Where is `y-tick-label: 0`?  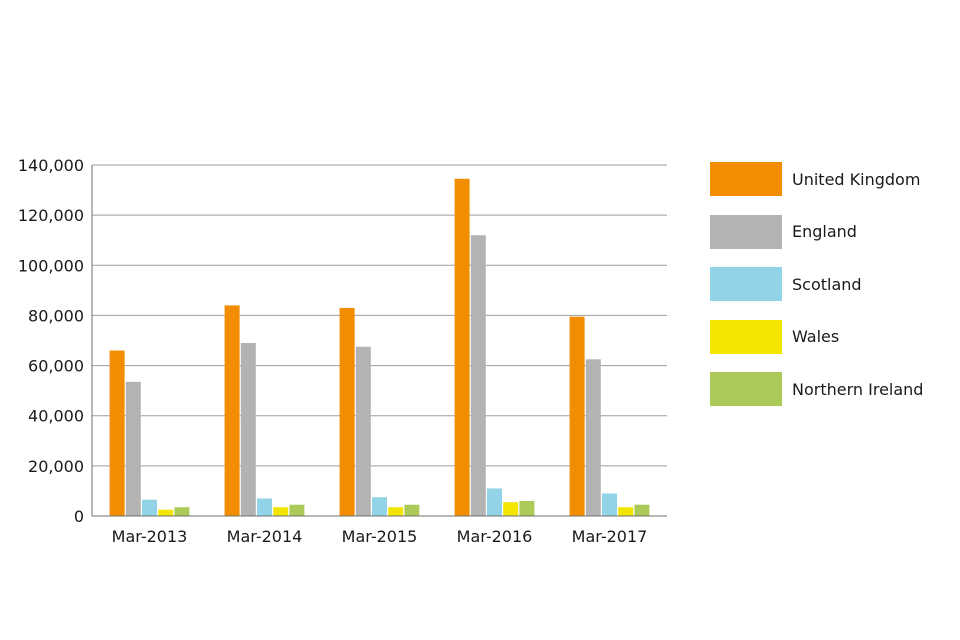 y-tick-label: 0 is located at coordinates (79, 516).